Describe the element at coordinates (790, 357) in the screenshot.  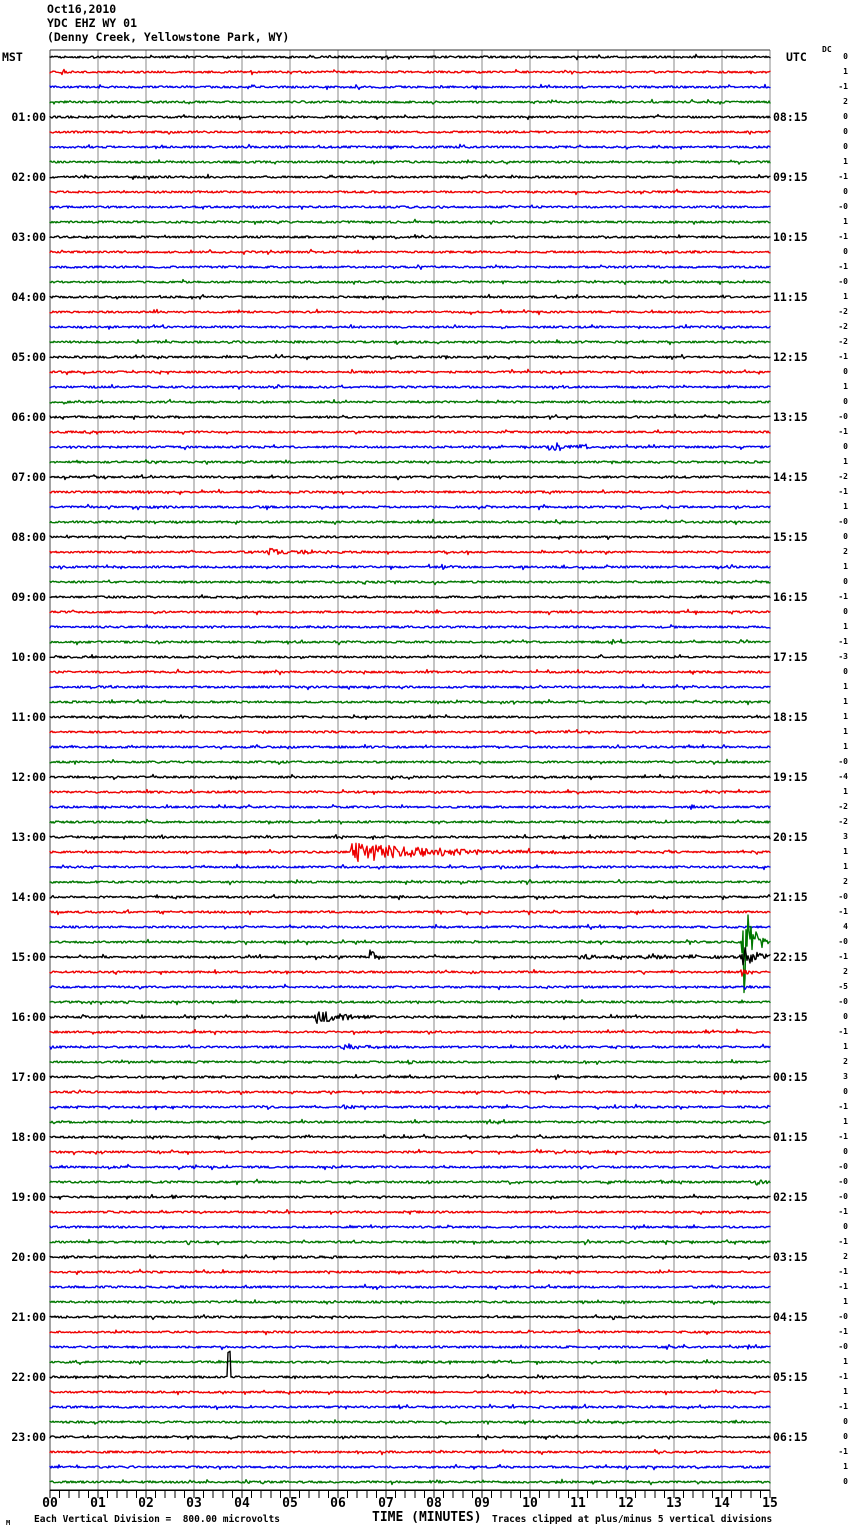
I see `utc-time-label: 12:15` at that location.